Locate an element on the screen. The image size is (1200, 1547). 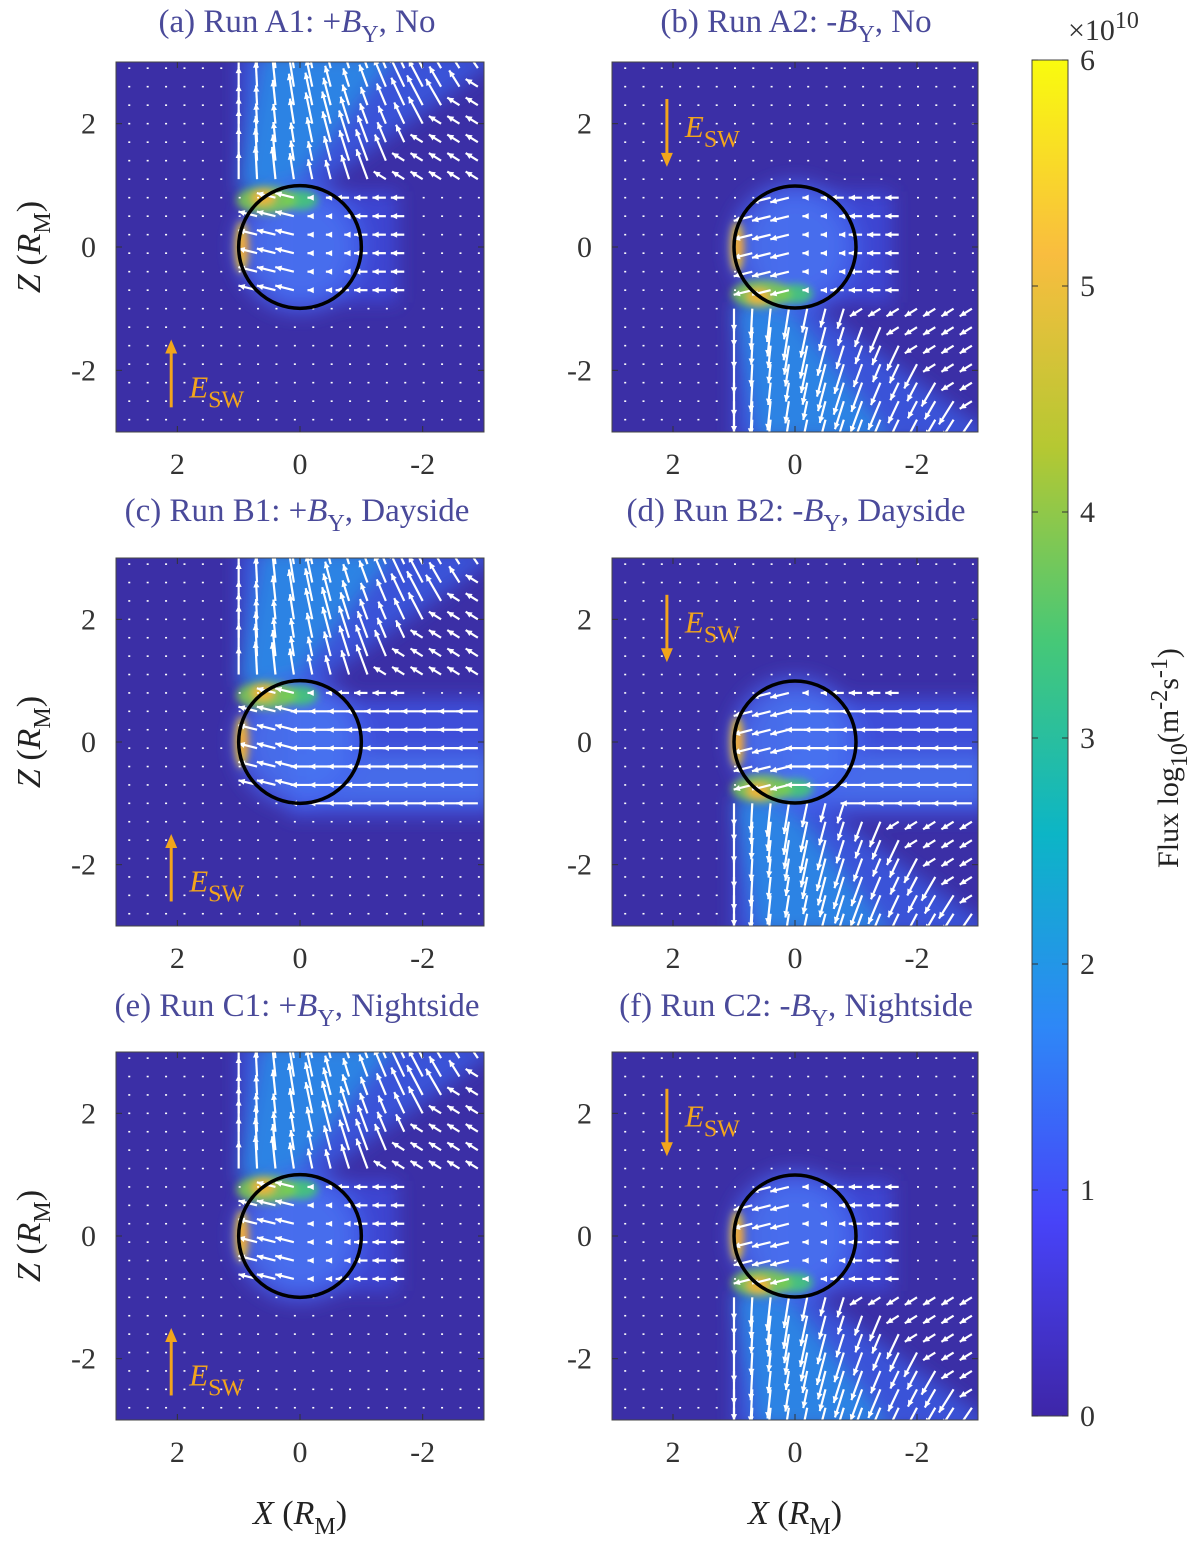
panel-b: ESW 2 0 -2 2 0 -2 (b) Run A2: -BY, No is located at coordinates (773, 242).